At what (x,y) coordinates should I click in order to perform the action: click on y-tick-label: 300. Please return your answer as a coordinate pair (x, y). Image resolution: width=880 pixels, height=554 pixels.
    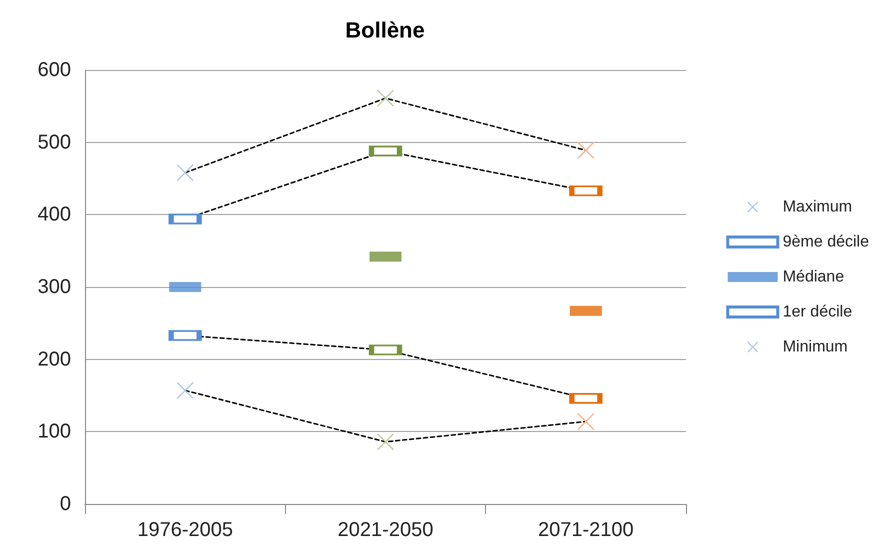
    Looking at the image, I should click on (54, 287).